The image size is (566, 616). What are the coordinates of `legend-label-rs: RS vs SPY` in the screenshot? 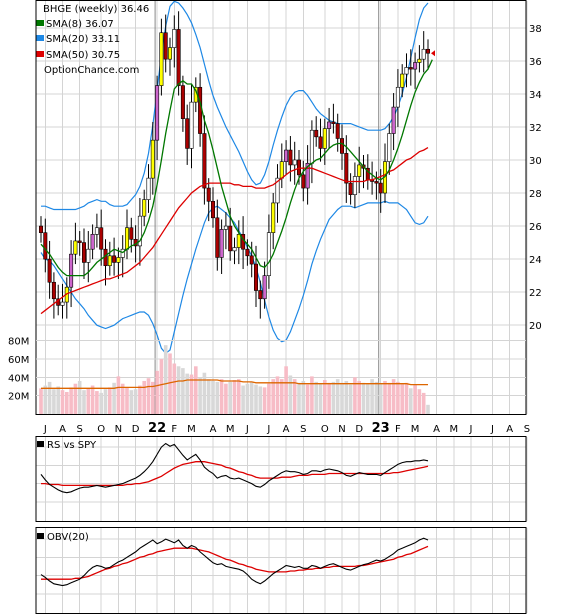 It's located at (72, 445).